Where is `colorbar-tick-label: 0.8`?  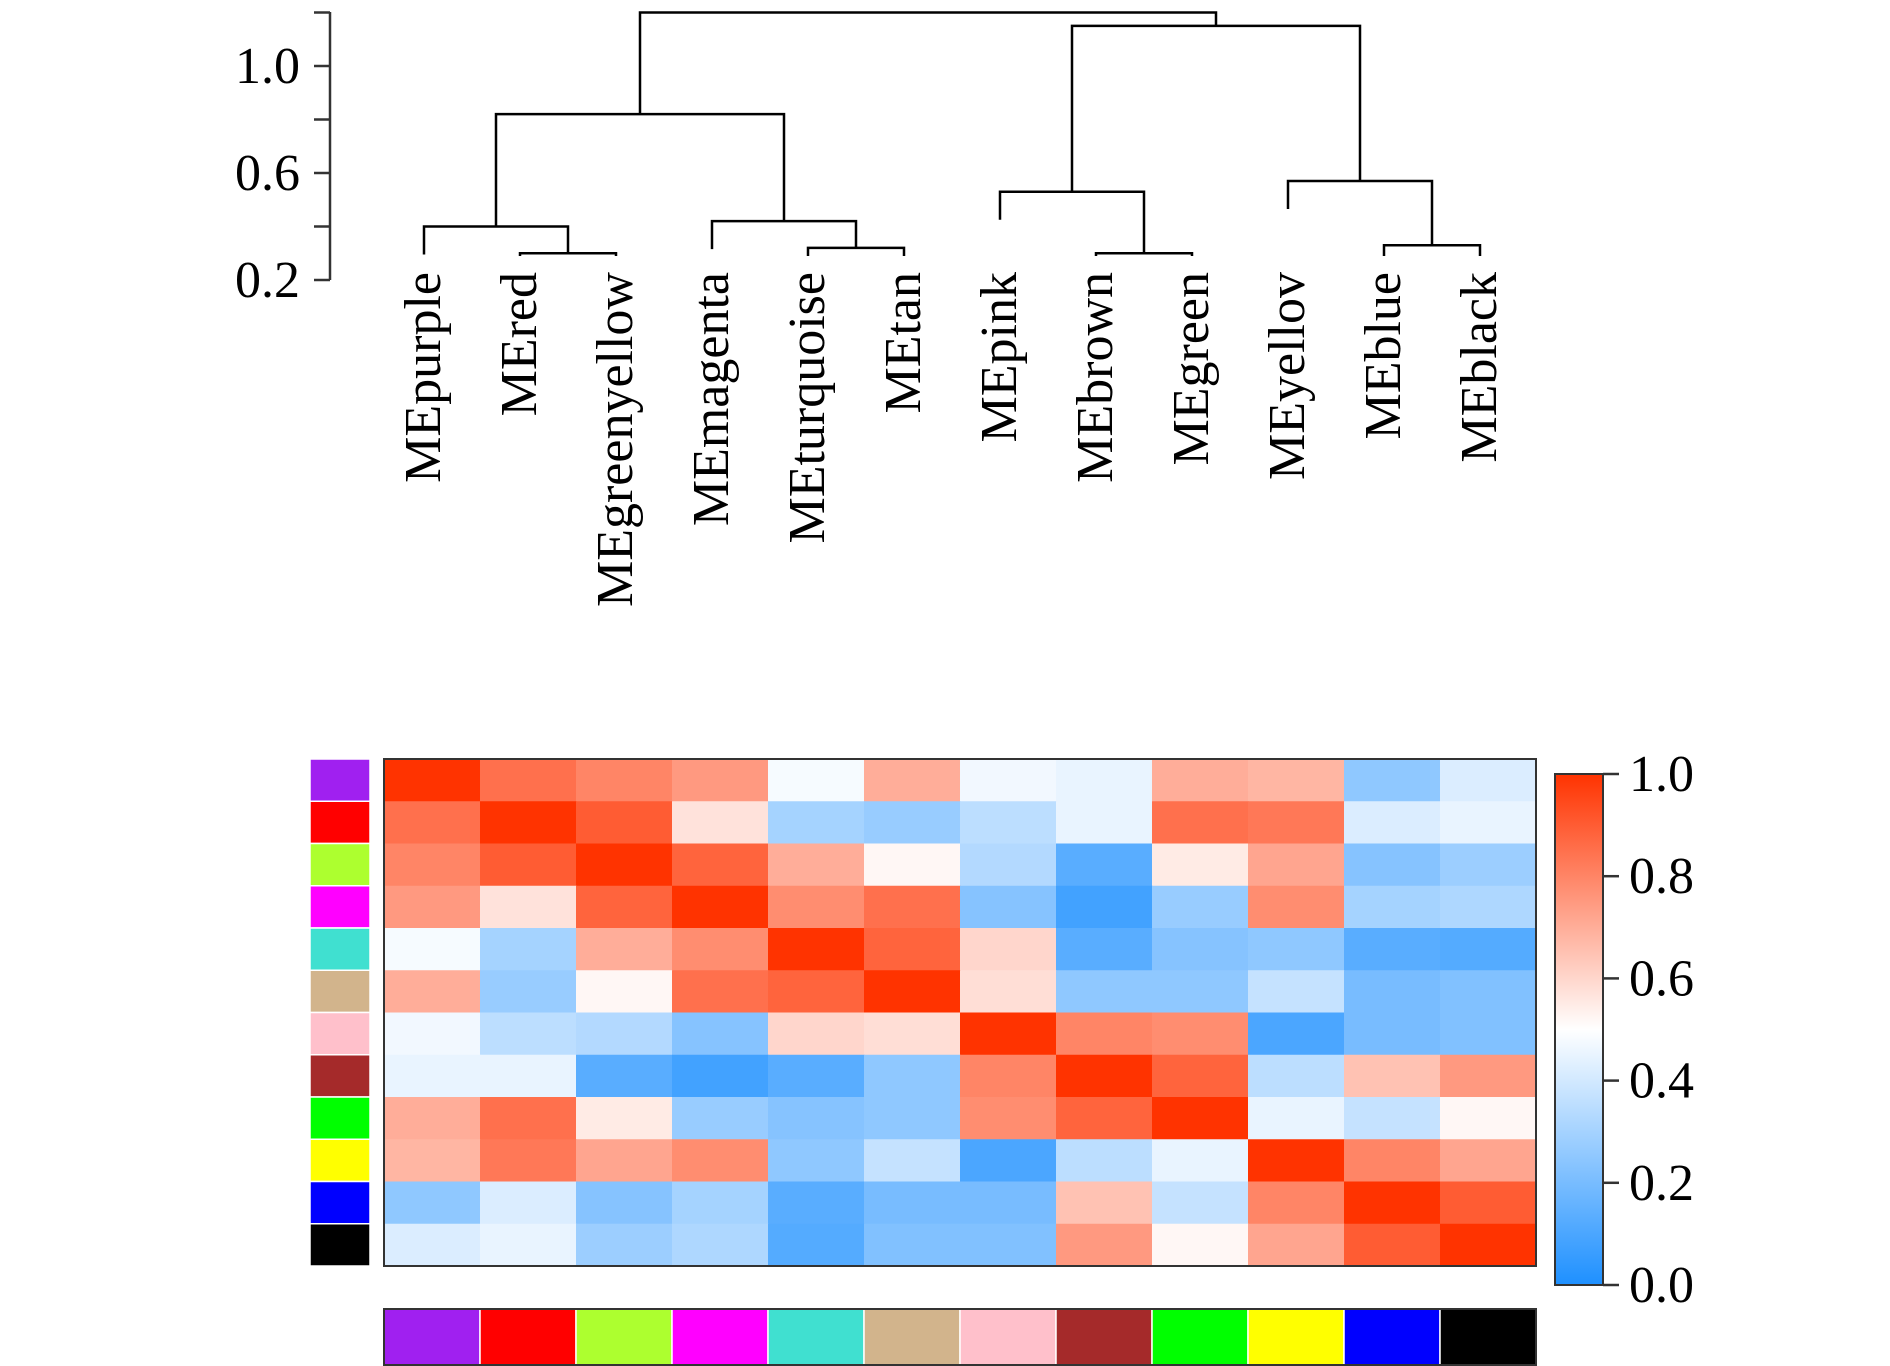 colorbar-tick-label: 0.8 is located at coordinates (1661, 876).